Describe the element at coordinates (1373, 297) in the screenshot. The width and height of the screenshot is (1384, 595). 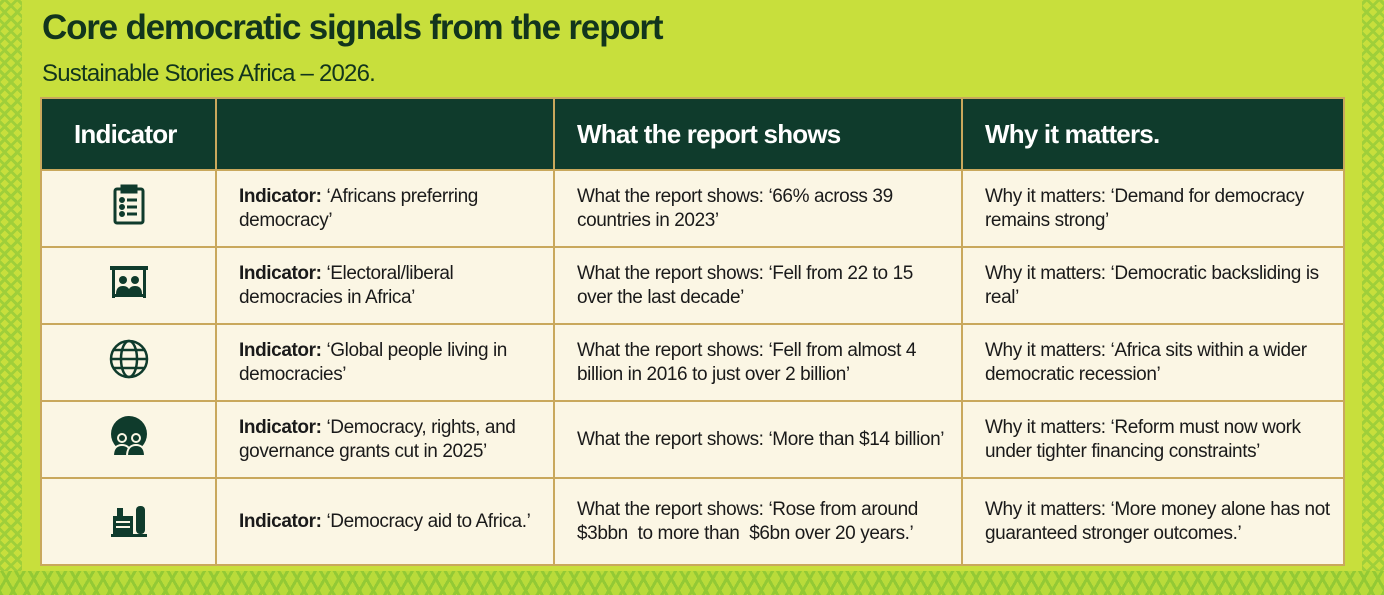
I see `decorative-border-right` at that location.